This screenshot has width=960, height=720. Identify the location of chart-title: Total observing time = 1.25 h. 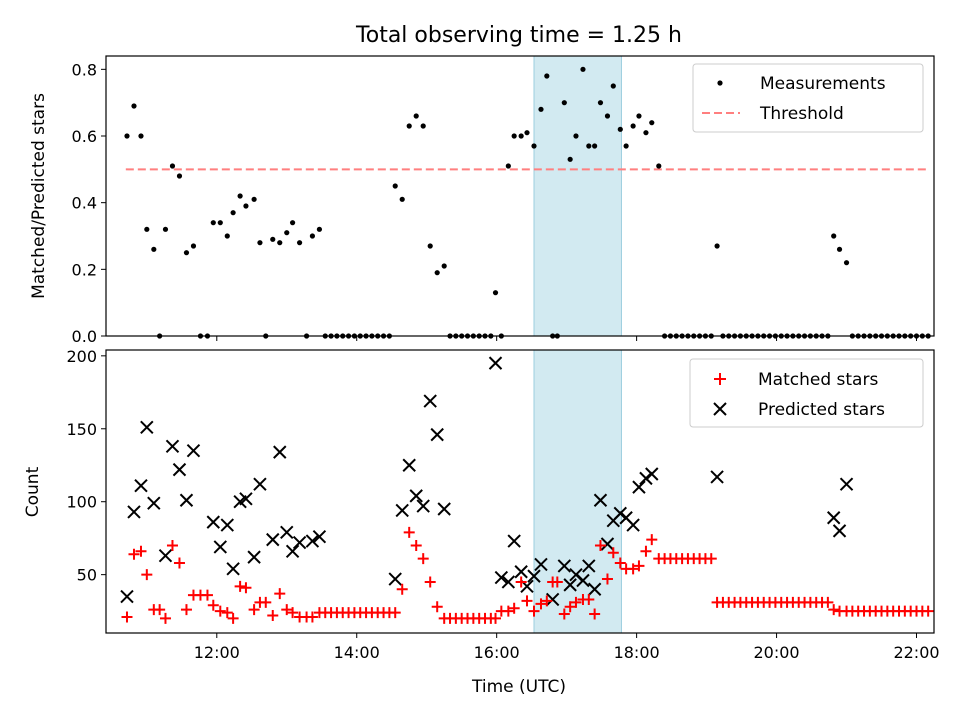
(518, 35).